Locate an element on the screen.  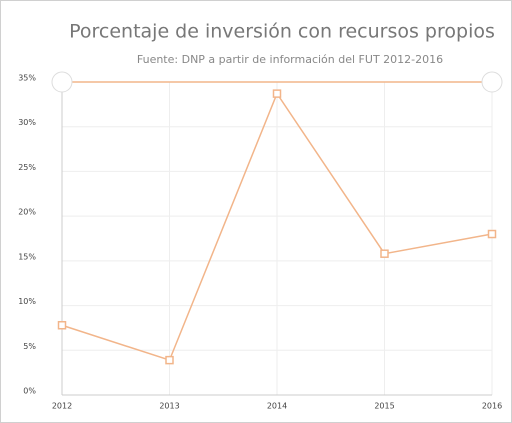
y-tick-label: 0% is located at coordinates (29, 391).